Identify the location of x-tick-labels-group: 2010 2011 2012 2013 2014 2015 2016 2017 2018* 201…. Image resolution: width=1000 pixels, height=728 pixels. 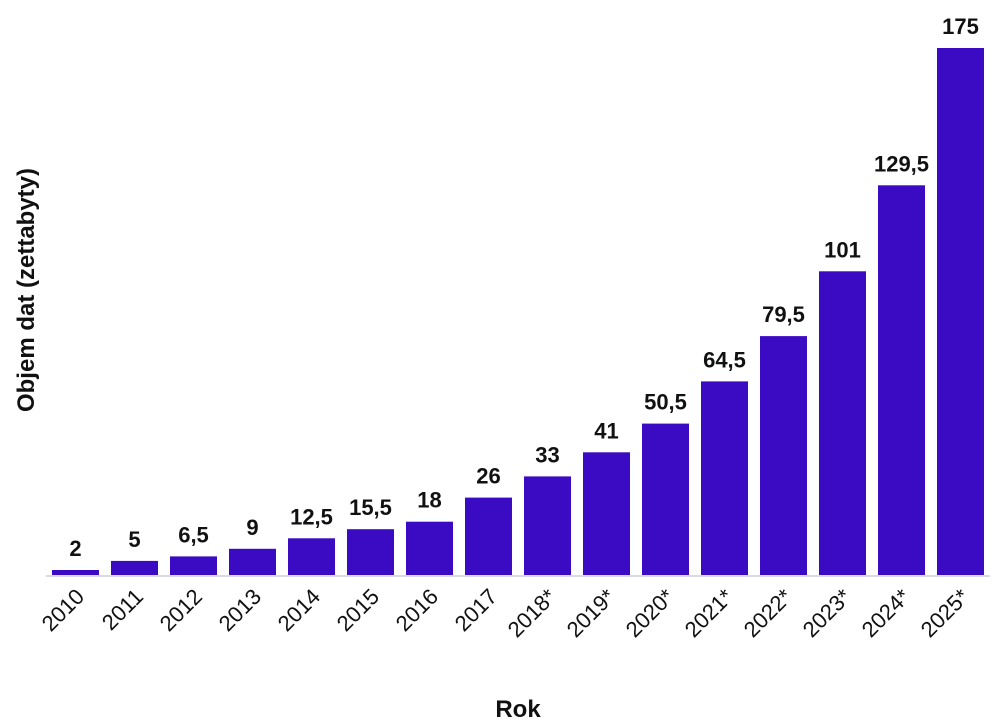
(506, 613).